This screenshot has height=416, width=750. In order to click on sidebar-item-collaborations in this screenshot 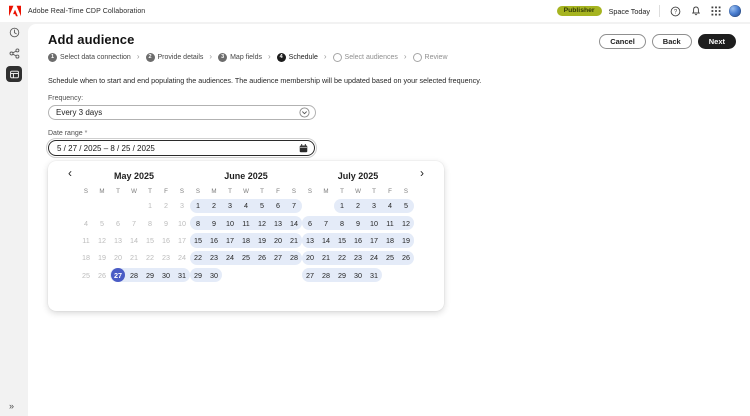, I will do `click(14, 53)`.